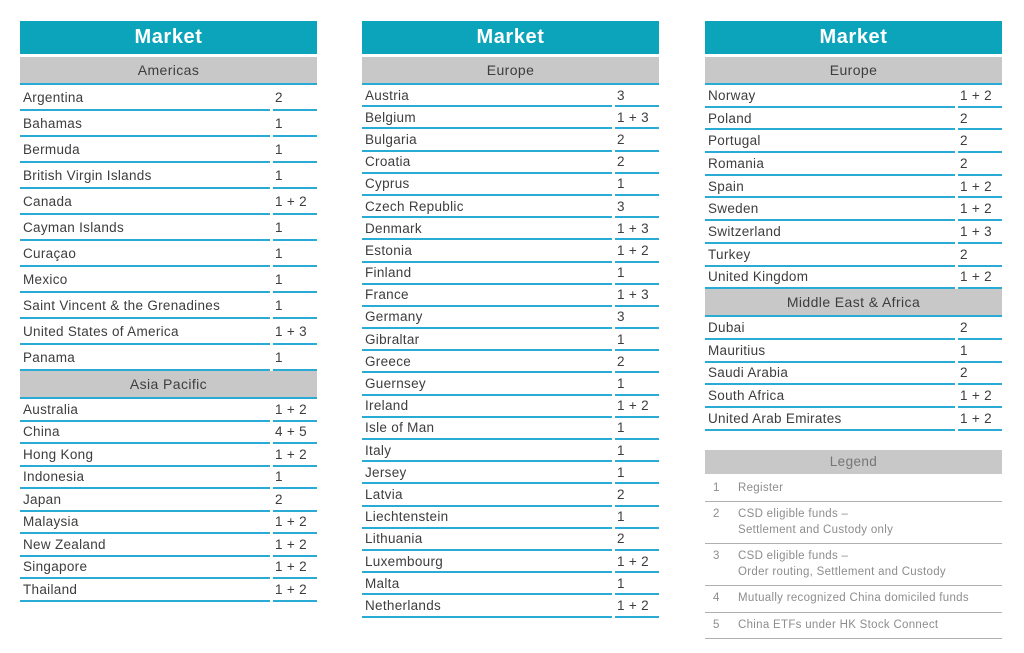 This screenshot has height=653, width=1024. Describe the element at coordinates (145, 500) in the screenshot. I see `market-name: Japan` at that location.